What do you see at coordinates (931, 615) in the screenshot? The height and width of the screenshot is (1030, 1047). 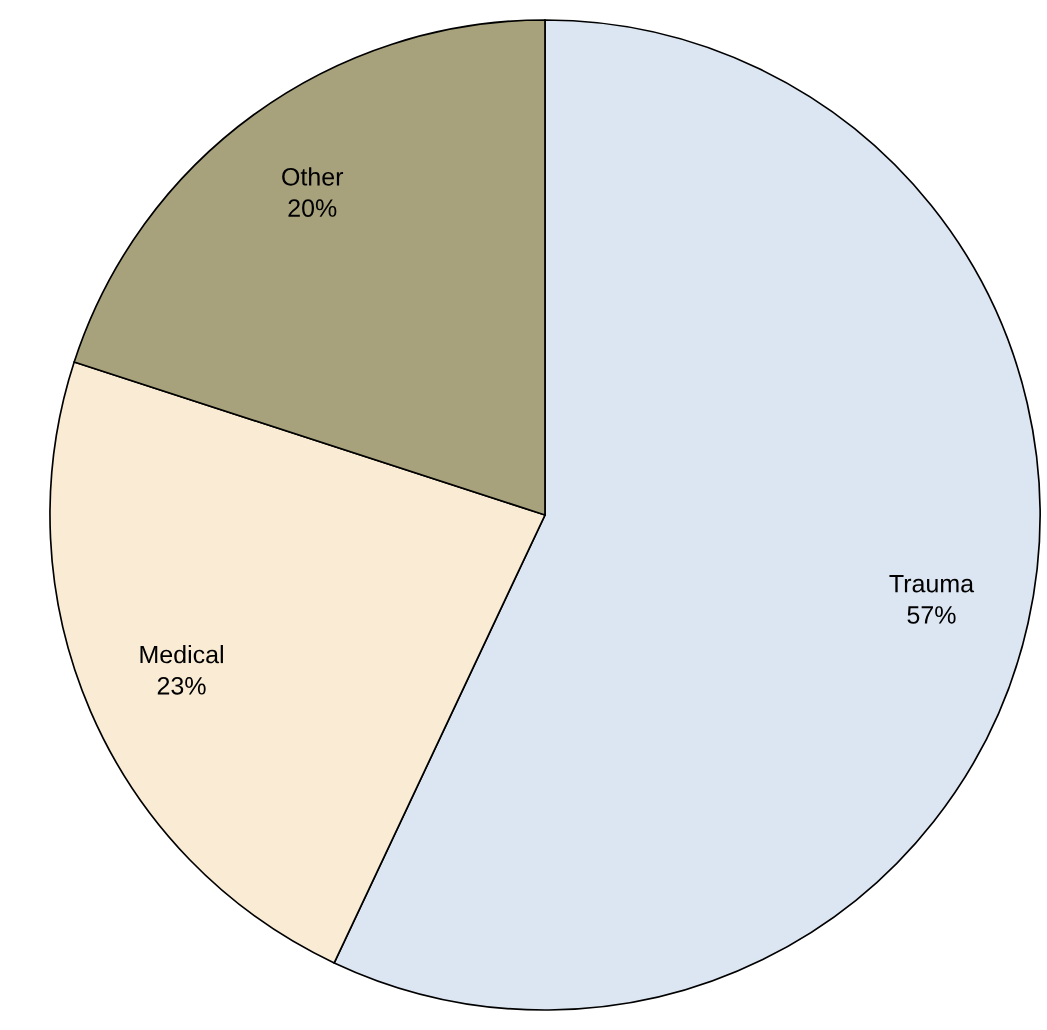 I see `data-label: 57%` at bounding box center [931, 615].